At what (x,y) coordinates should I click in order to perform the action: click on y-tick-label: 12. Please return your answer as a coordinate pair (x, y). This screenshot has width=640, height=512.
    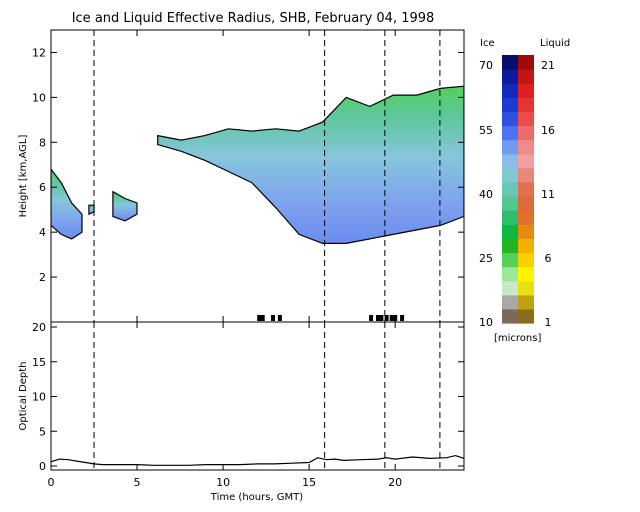
    Looking at the image, I should click on (39, 52).